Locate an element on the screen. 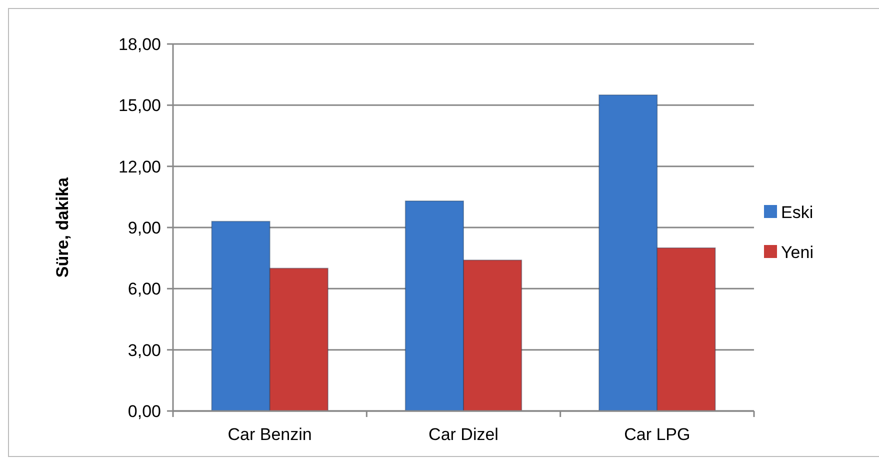 Image resolution: width=879 pixels, height=468 pixels. y-tick-label: 18,00 is located at coordinates (139, 44).